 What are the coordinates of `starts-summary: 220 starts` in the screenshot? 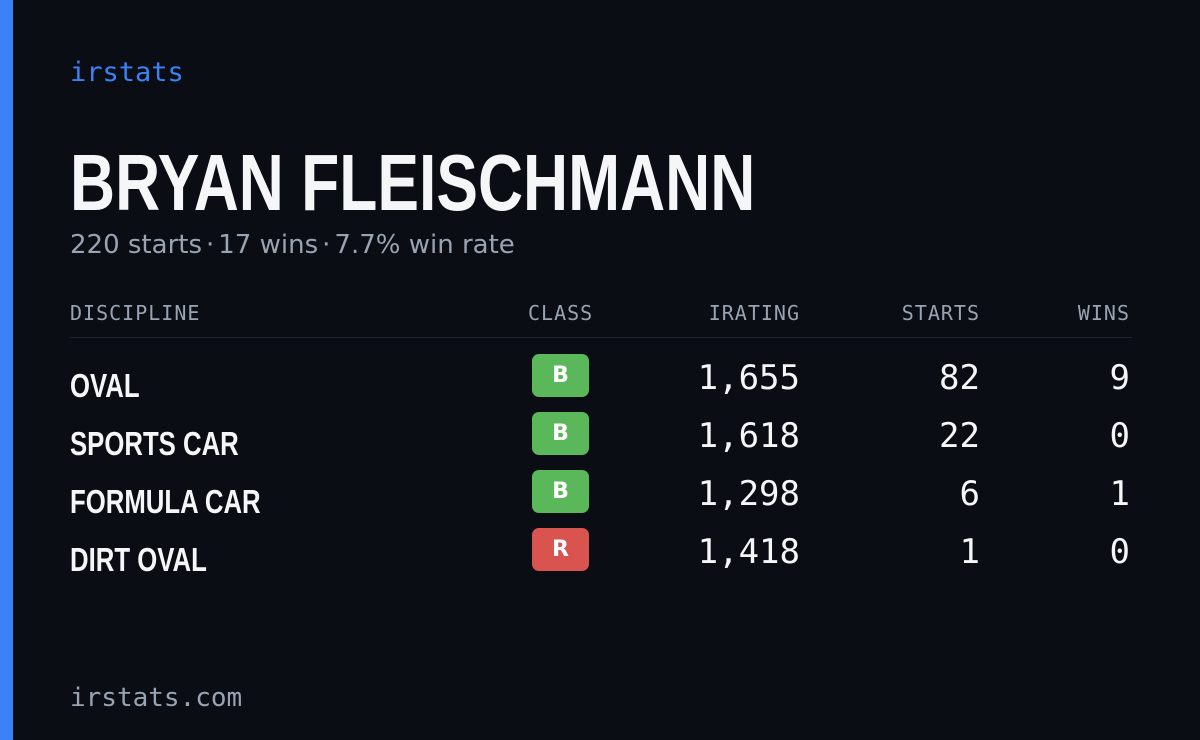 It's located at (136, 245).